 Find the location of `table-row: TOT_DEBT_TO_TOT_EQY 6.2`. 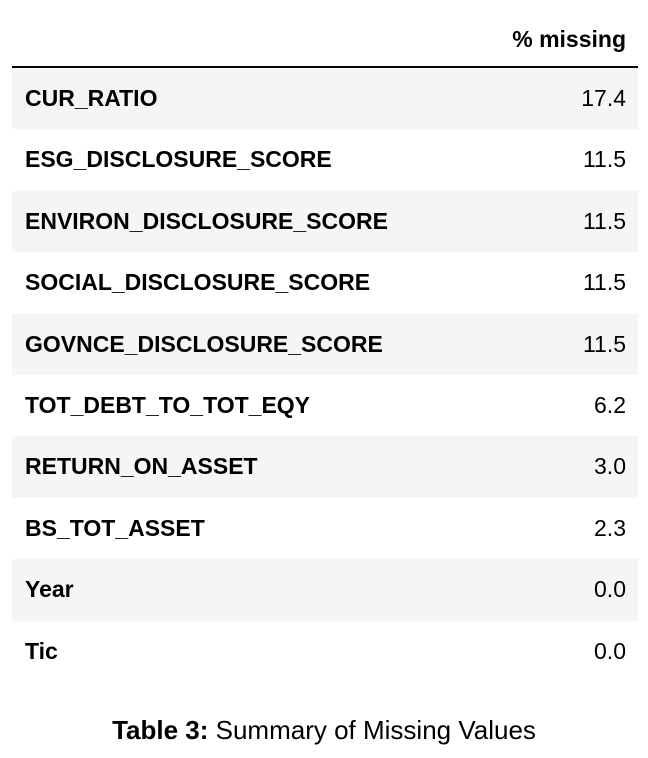

table-row: TOT_DEBT_TO_TOT_EQY 6.2 is located at coordinates (325, 405).